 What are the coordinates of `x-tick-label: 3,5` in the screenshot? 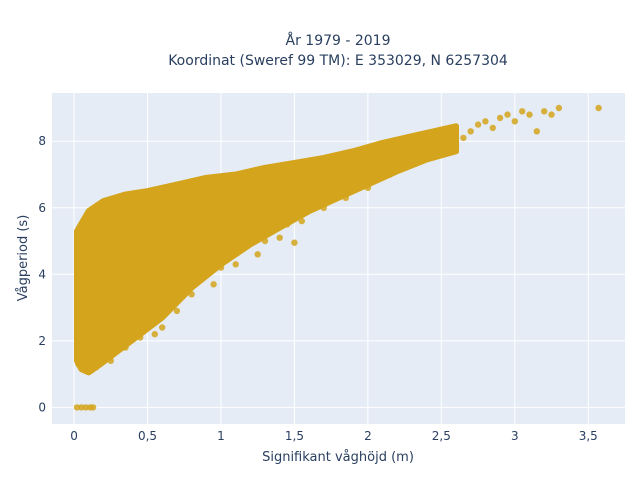 It's located at (588, 436).